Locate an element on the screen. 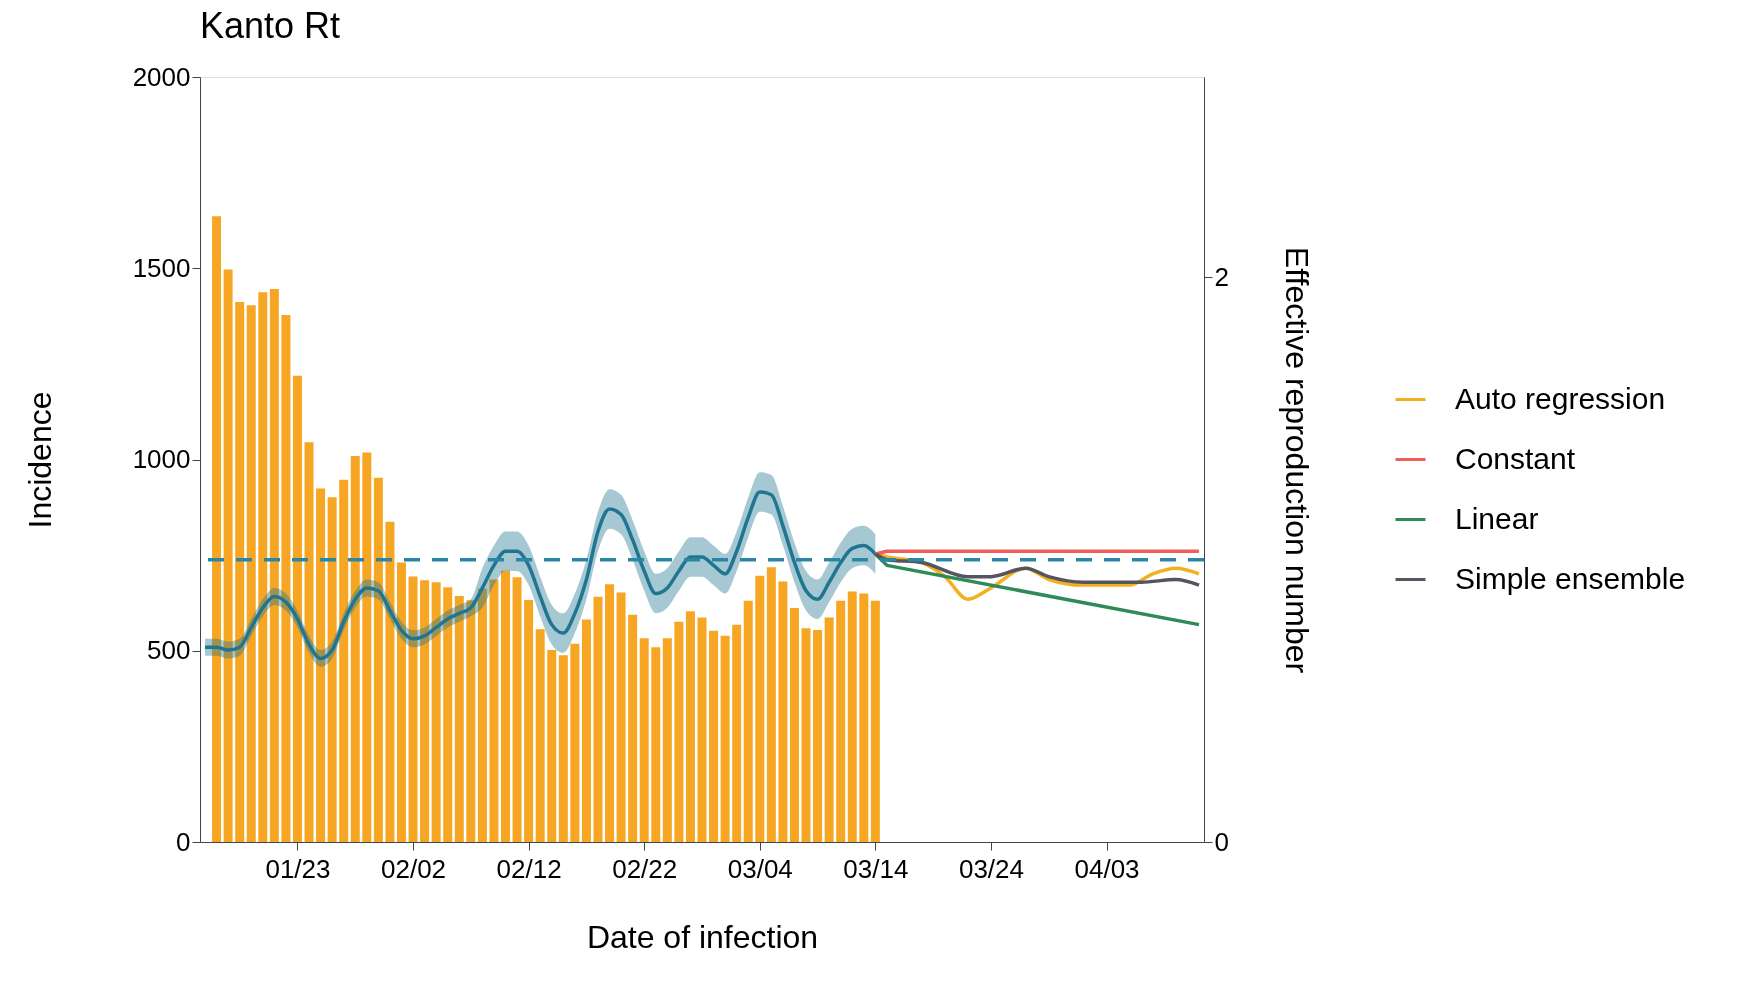  legend-label: Auto regression is located at coordinates (1560, 398).